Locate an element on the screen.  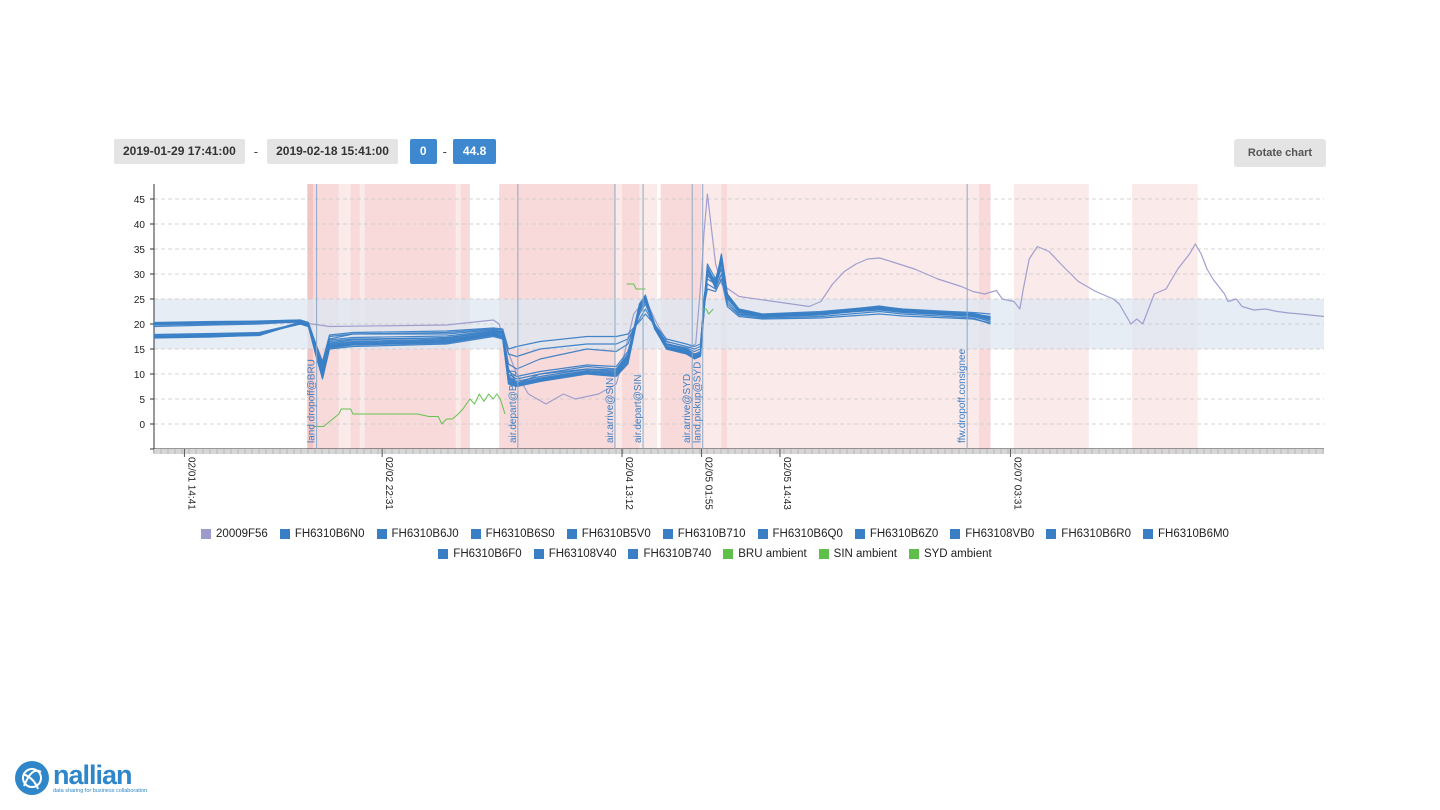
y-tick-label: 5 is located at coordinates (142, 400).